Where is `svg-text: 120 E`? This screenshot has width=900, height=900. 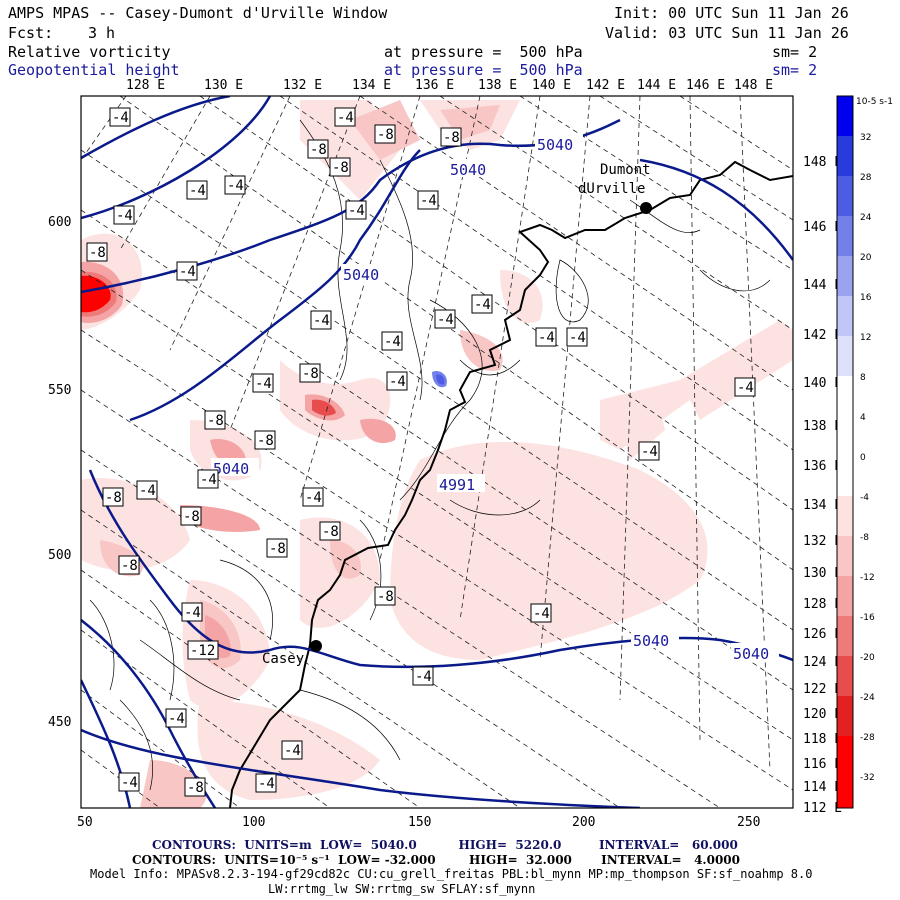 svg-text: 120 E is located at coordinates (822, 714).